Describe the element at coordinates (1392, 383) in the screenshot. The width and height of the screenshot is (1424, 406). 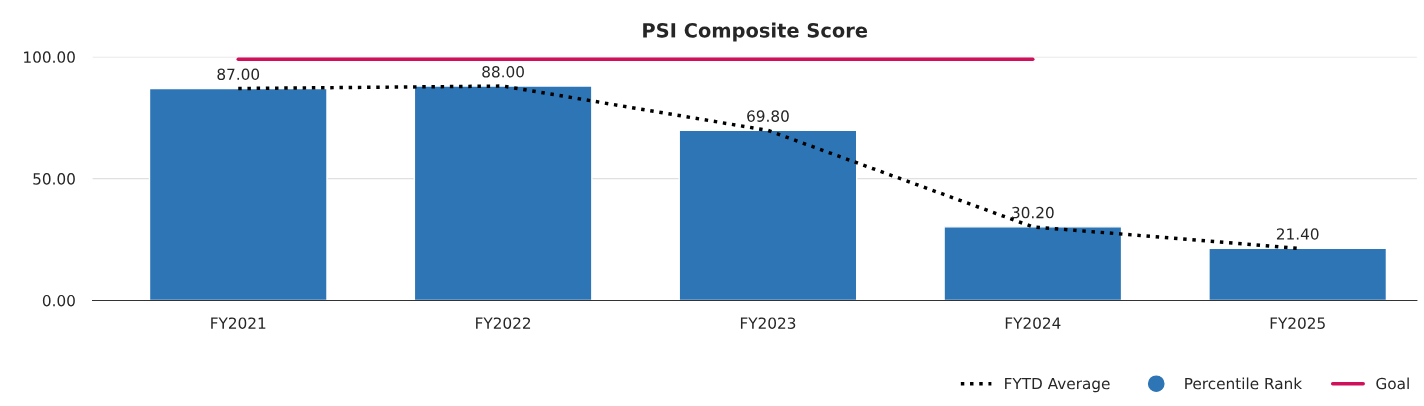
I see `legend-label: Goal` at that location.